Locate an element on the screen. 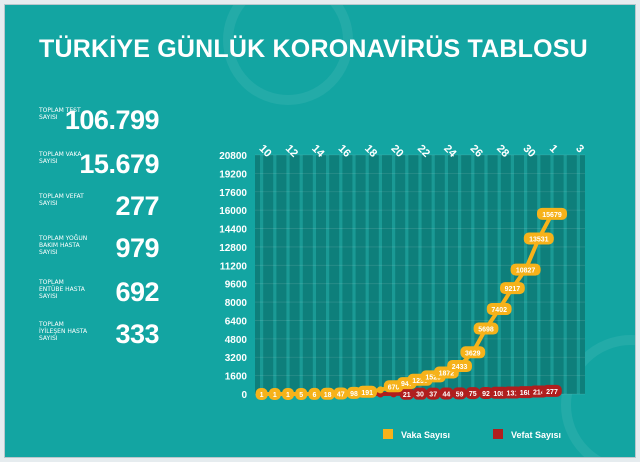 This screenshot has height=462, width=640. vaka-series-data-label: 2433 is located at coordinates (460, 367).